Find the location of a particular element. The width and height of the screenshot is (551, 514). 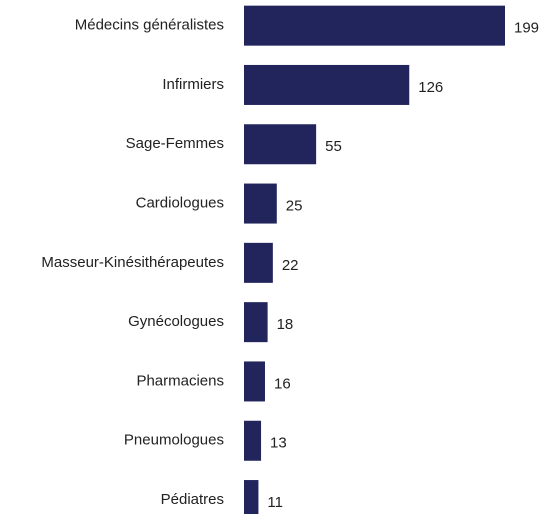

category-label: Pharmaciens is located at coordinates (180, 380).